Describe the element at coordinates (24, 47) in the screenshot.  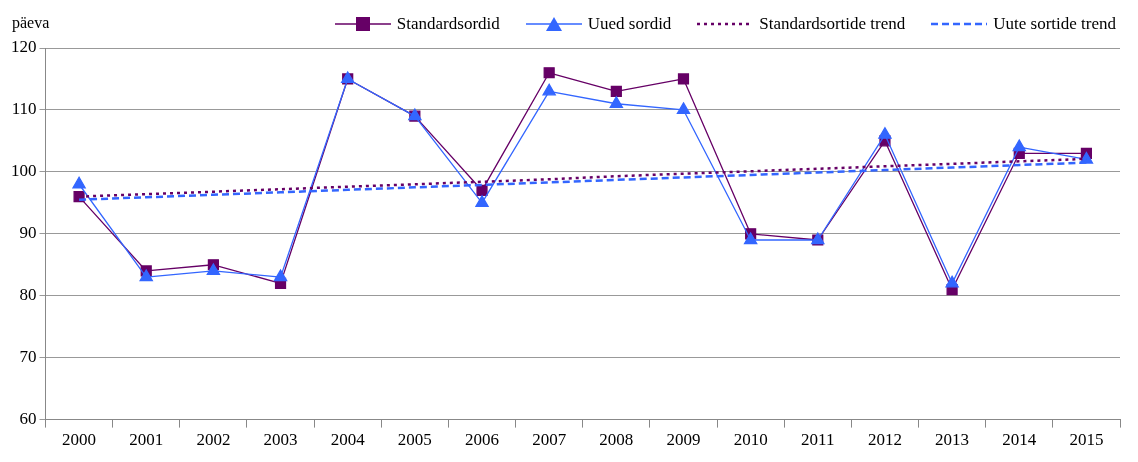
I see `y-tick-label: 120` at that location.